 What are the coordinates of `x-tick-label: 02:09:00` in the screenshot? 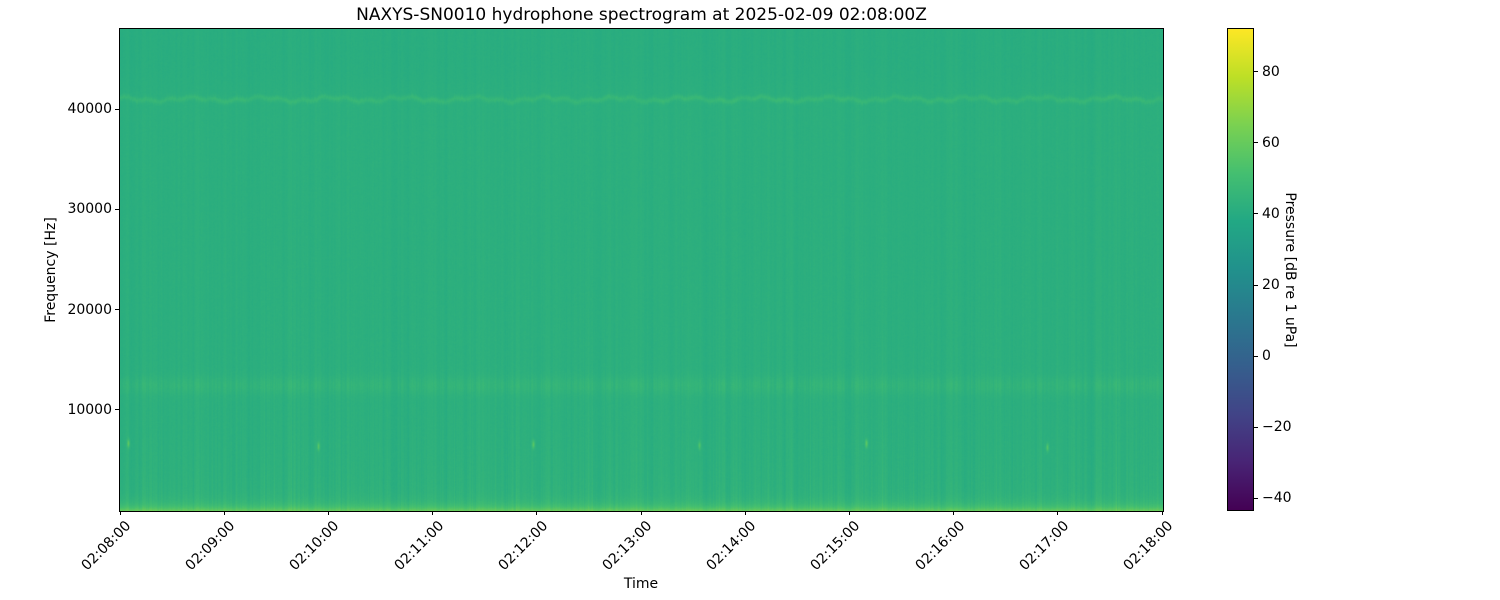 It's located at (210, 546).